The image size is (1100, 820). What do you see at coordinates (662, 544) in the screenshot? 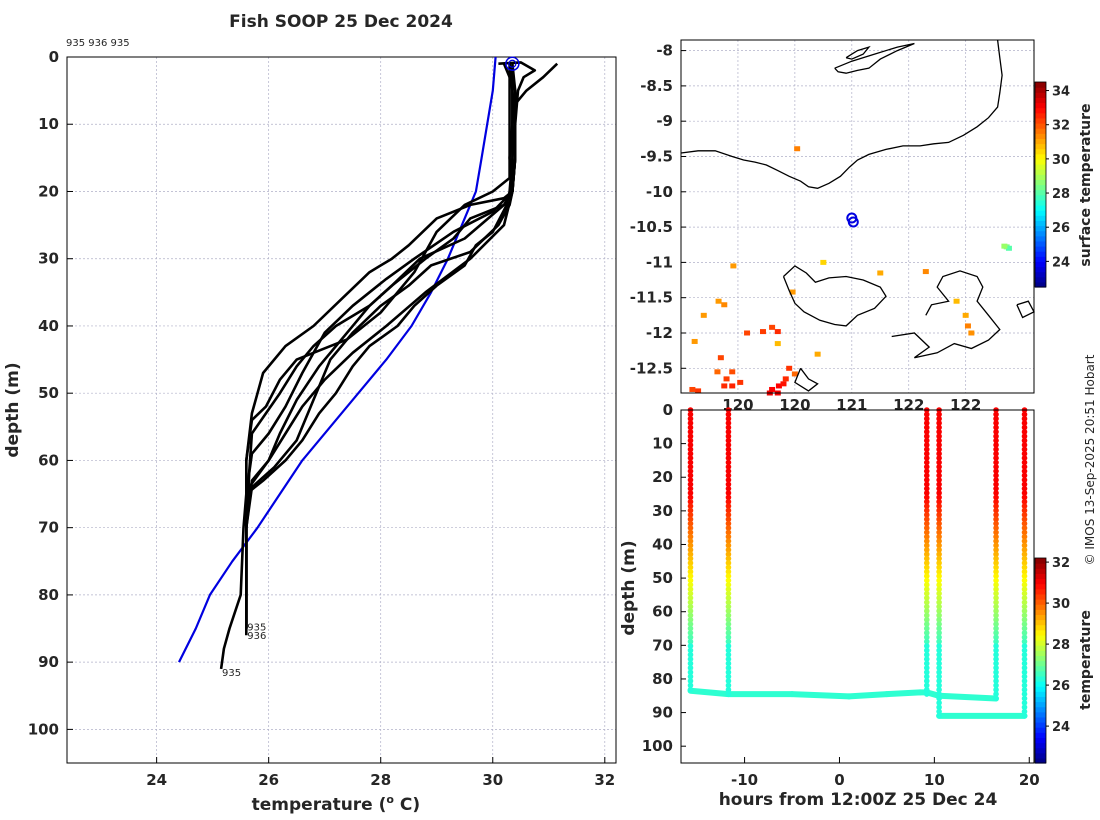
I see `y-tick-label: 40` at bounding box center [662, 544].